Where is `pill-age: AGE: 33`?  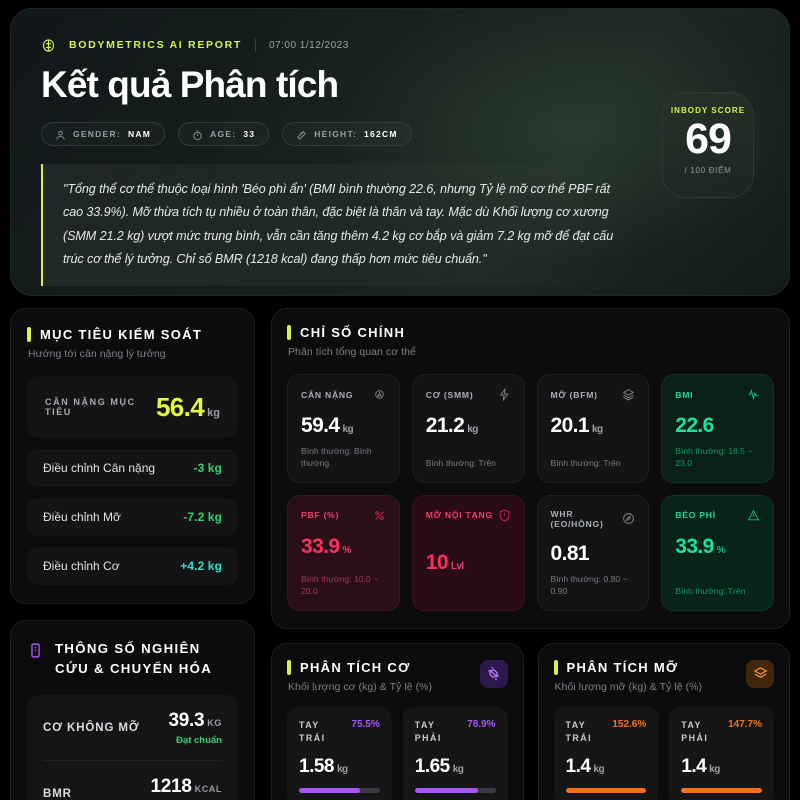 pill-age: AGE: 33 is located at coordinates (224, 133).